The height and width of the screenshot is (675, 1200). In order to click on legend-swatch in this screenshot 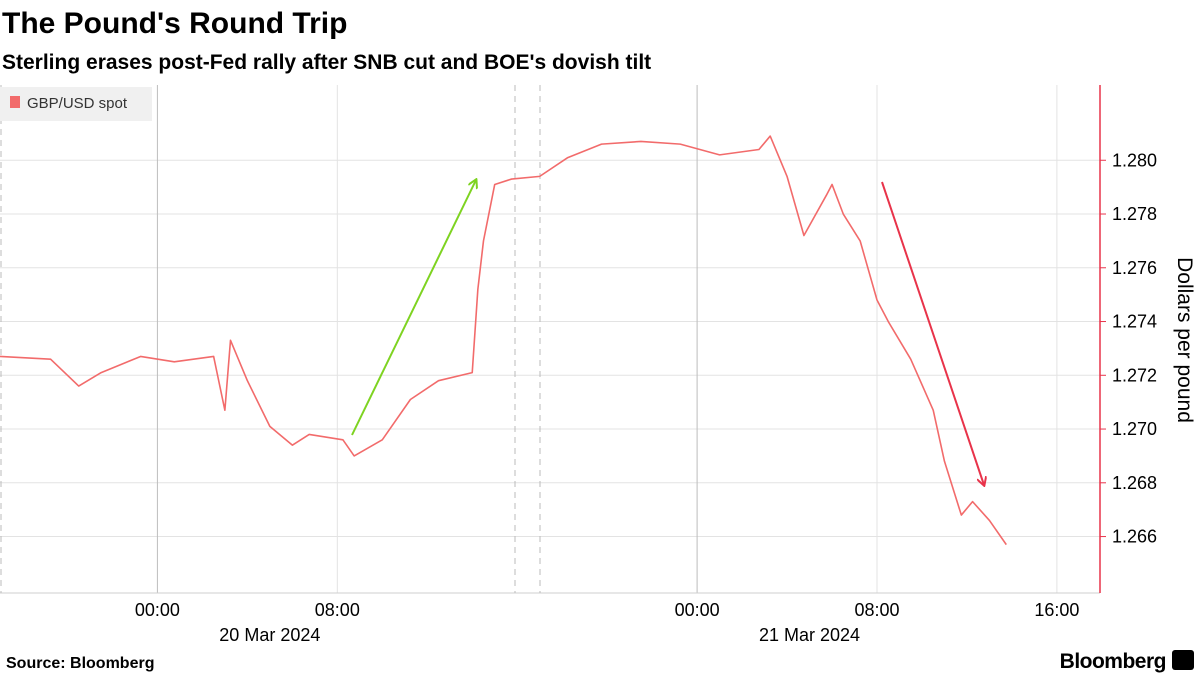, I will do `click(15, 102)`.